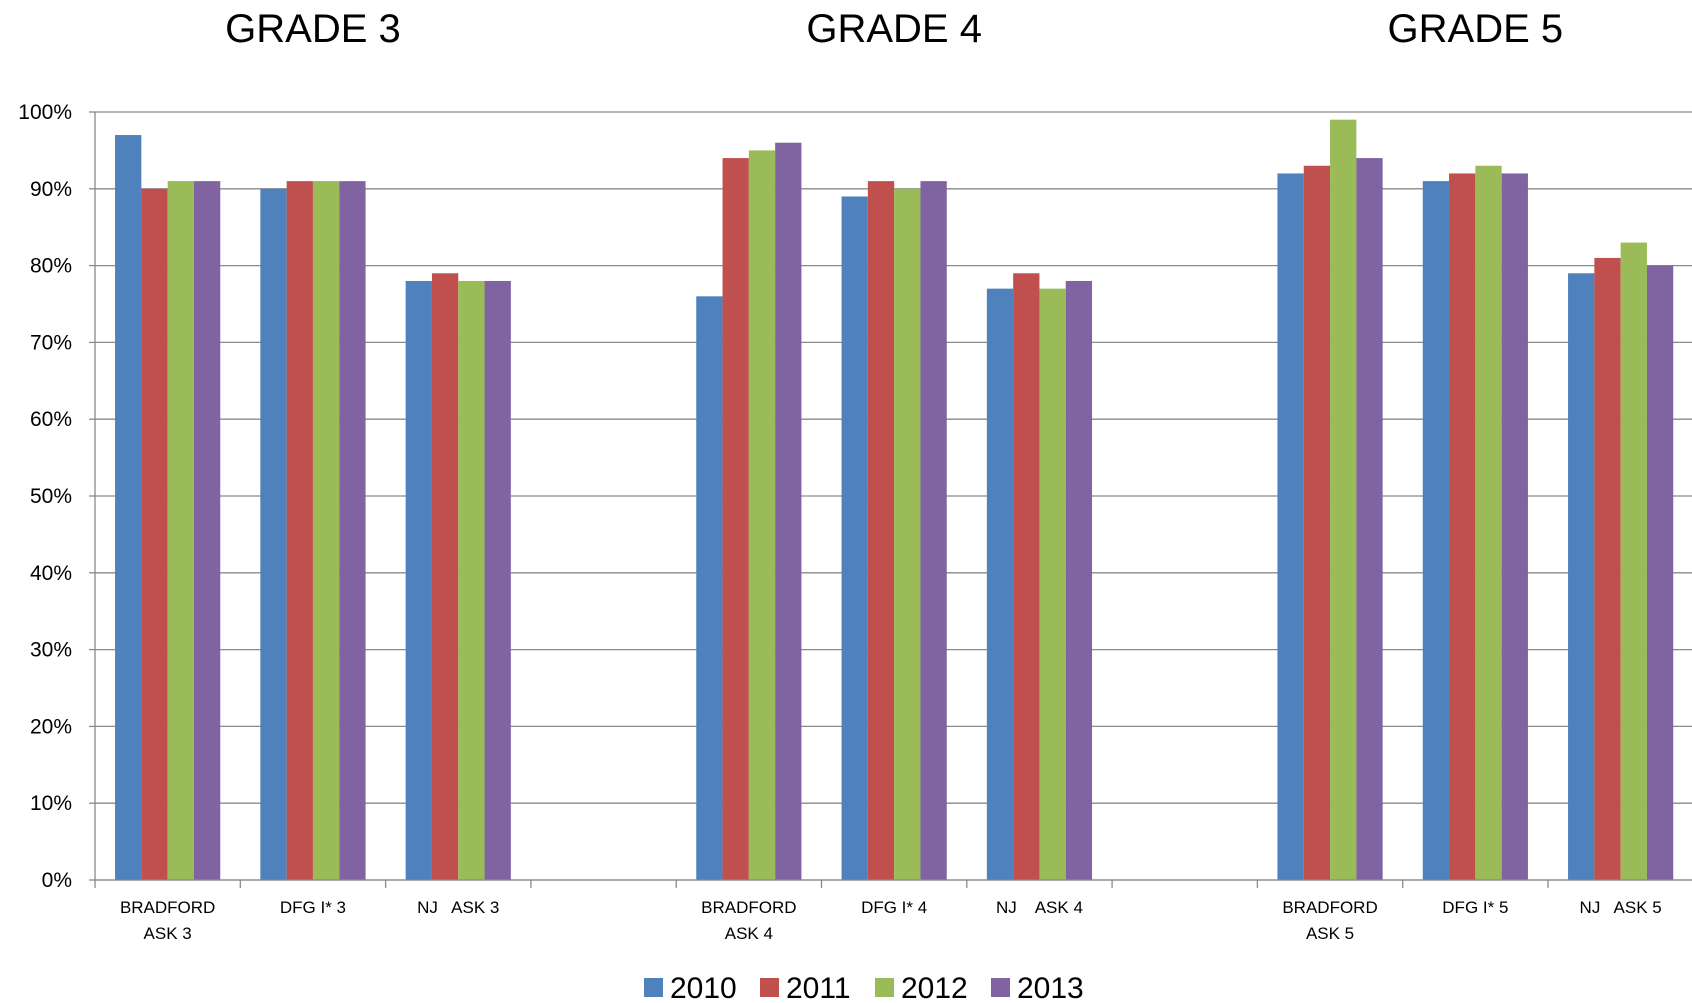  Describe the element at coordinates (51, 573) in the screenshot. I see `y-tick-label: 40%` at that location.